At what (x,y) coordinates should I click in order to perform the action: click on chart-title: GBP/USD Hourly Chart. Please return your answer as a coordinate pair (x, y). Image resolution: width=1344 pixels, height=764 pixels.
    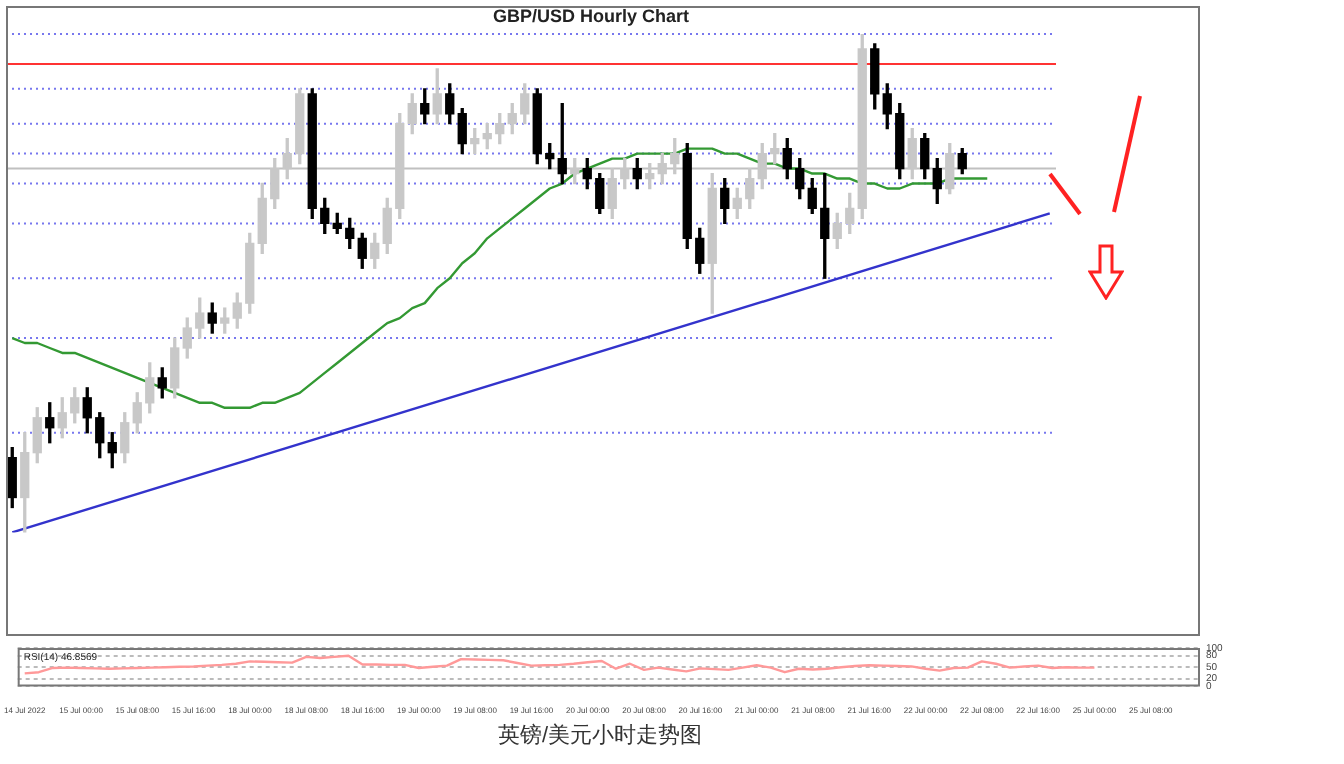
    Looking at the image, I should click on (591, 15).